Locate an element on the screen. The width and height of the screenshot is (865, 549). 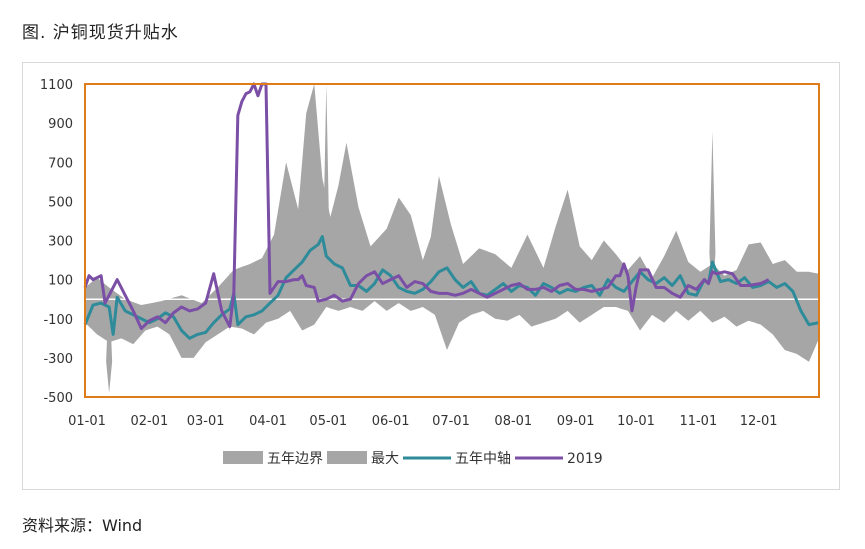
x-tick-label: 09-01 is located at coordinates (576, 421).